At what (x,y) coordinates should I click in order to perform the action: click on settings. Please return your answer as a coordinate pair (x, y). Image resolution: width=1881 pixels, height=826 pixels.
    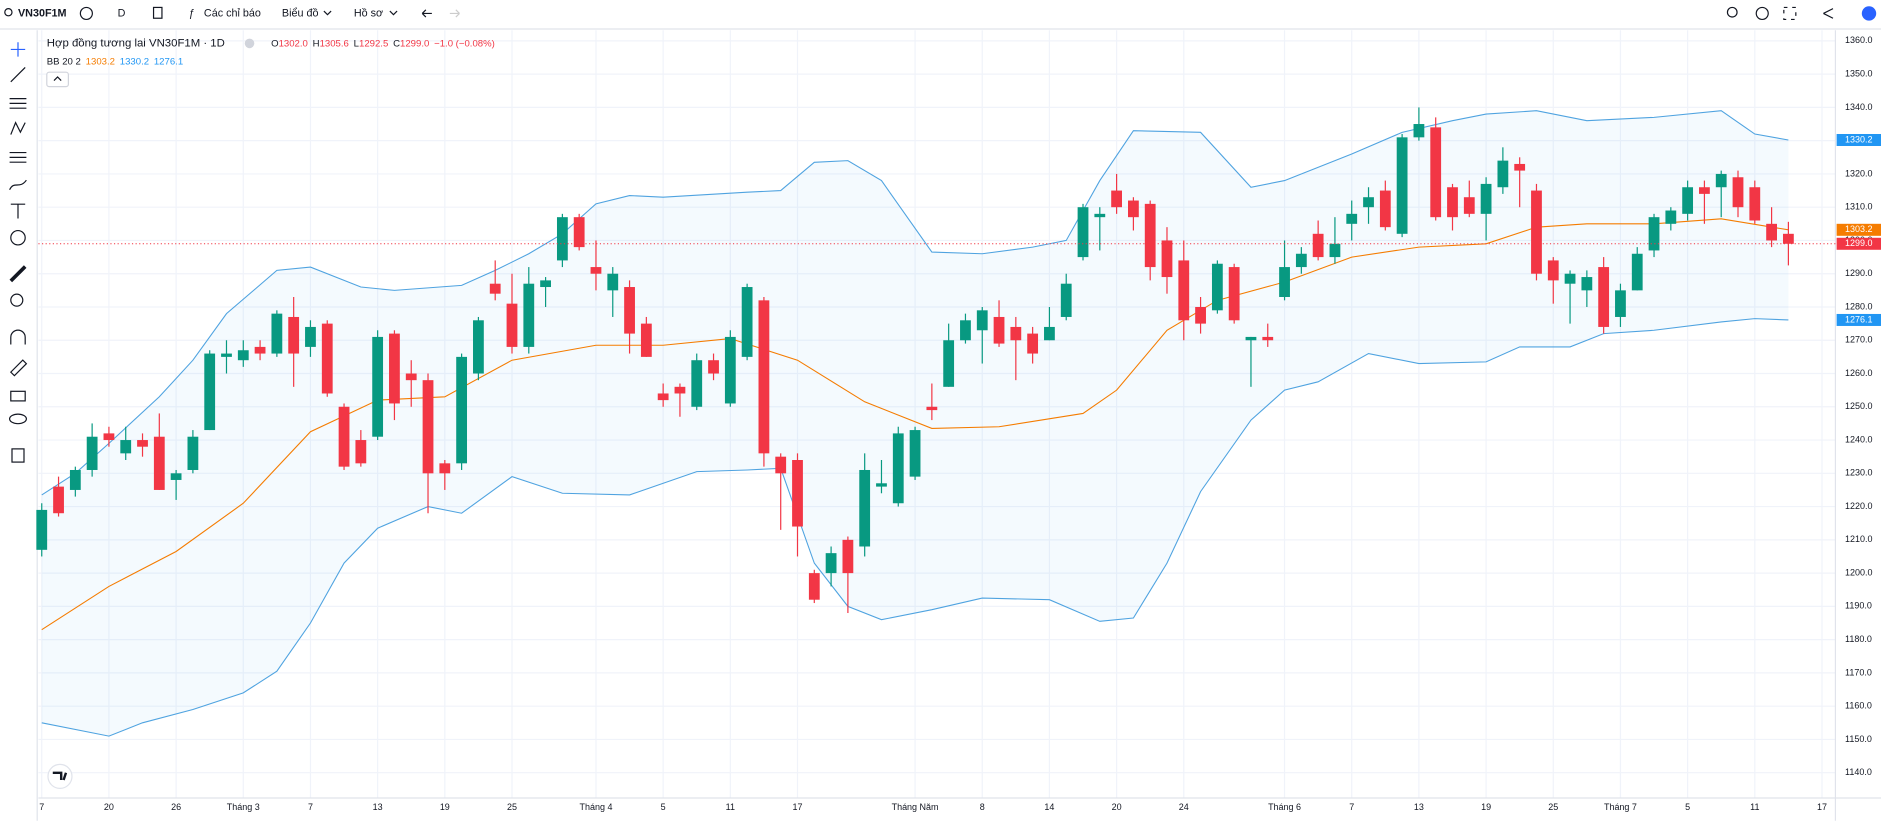
    Looking at the image, I should click on (1762, 13).